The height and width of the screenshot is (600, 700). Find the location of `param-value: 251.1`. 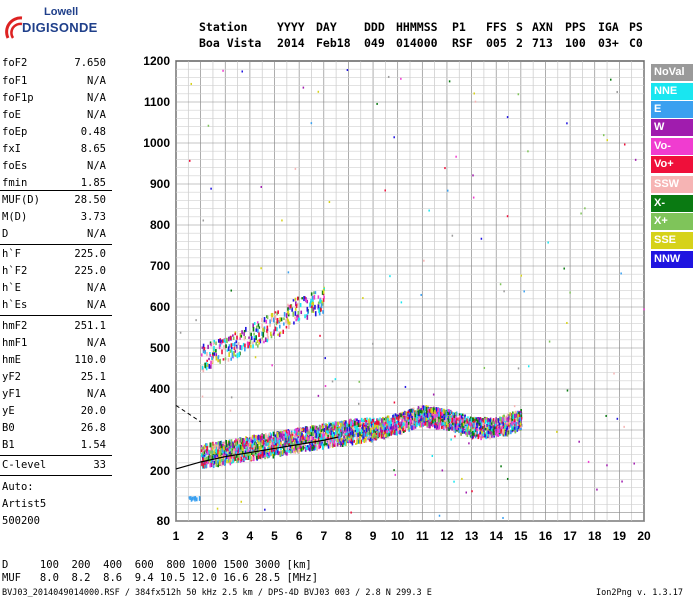

param-value: 251.1 is located at coordinates (90, 326).